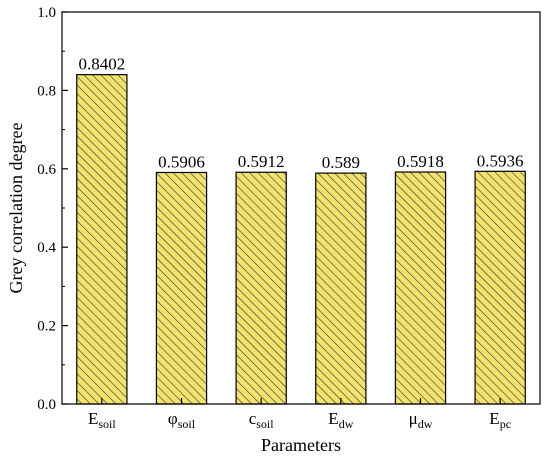 This screenshot has height=456, width=550. Describe the element at coordinates (340, 420) in the screenshot. I see `x-tick-label: Edw` at that location.